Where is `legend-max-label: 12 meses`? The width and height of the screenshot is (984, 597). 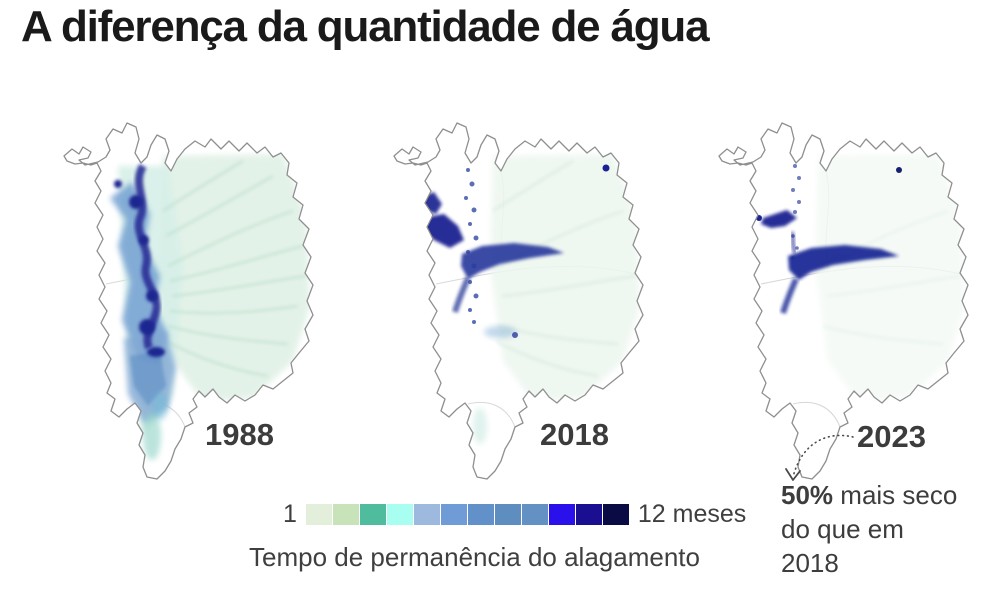
legend-max-label: 12 meses is located at coordinates (692, 514).